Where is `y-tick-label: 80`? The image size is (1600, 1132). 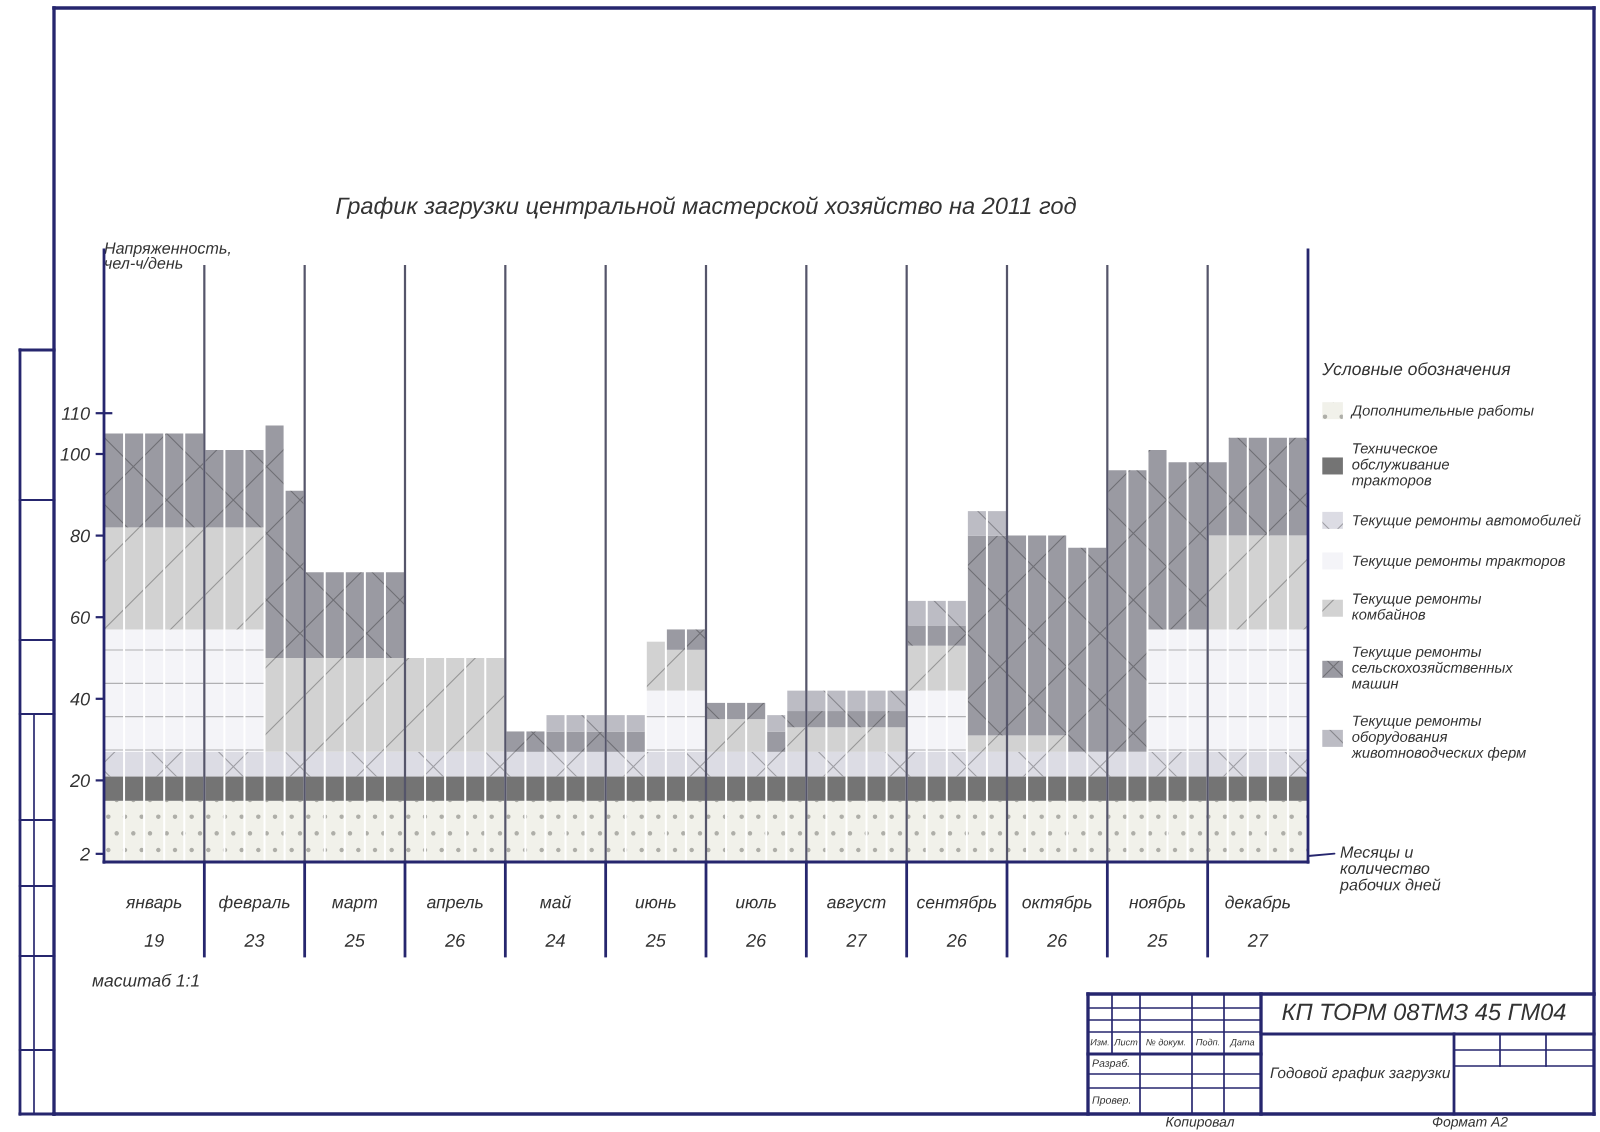
y-tick-label: 80 is located at coordinates (80, 536).